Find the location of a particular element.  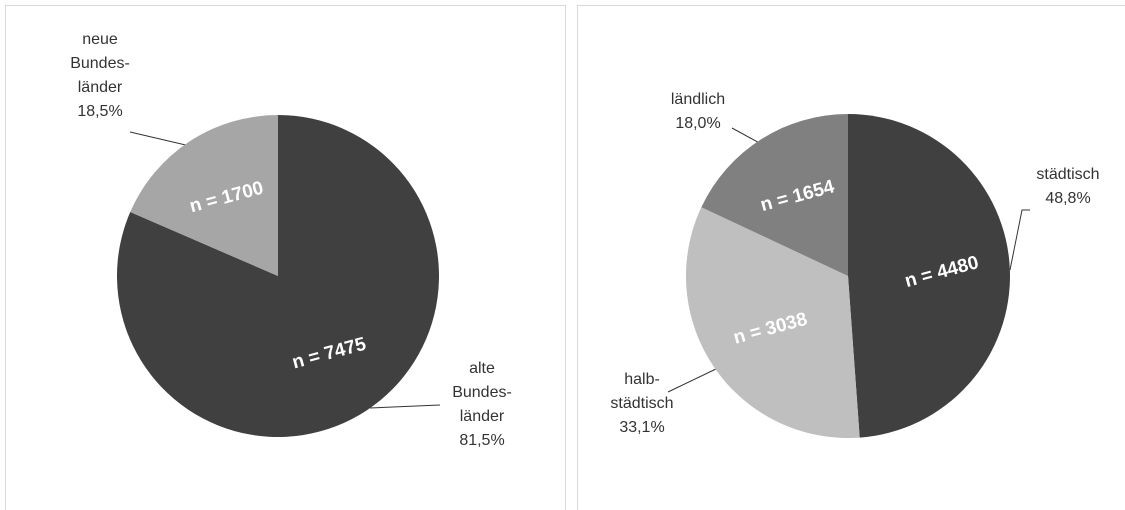

category-label: städtisch is located at coordinates (1068, 174).